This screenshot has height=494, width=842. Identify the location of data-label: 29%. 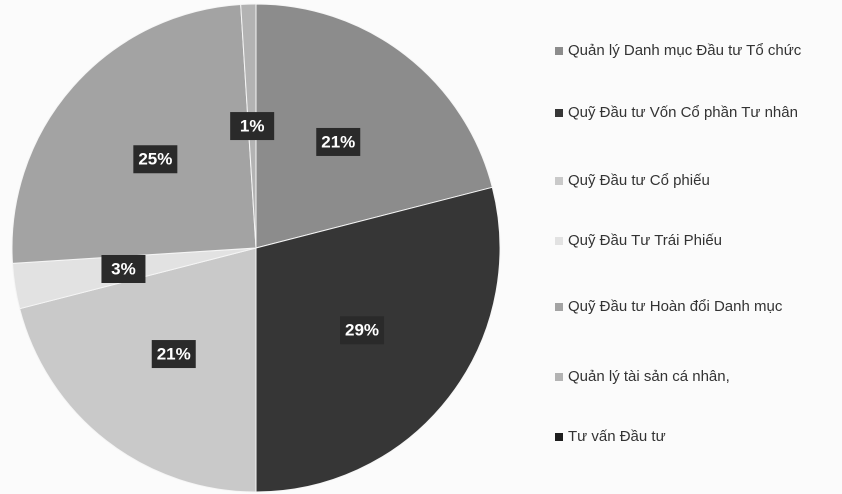
(362, 330).